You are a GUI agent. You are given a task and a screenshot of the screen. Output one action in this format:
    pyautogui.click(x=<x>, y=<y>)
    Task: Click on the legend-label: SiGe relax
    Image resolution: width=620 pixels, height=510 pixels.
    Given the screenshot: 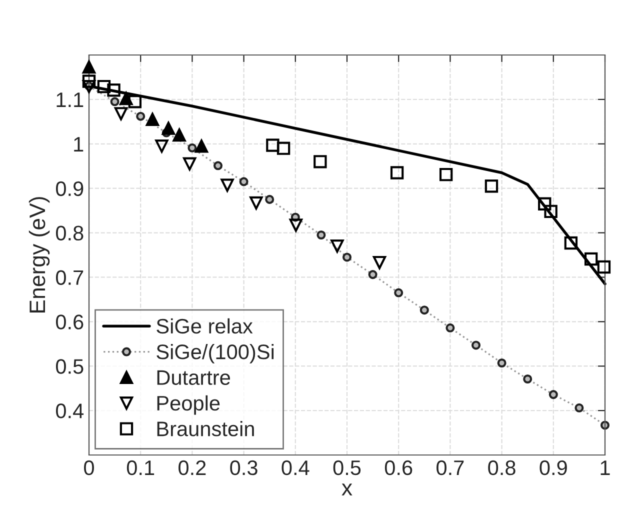 What is the action you would take?
    pyautogui.click(x=204, y=326)
    